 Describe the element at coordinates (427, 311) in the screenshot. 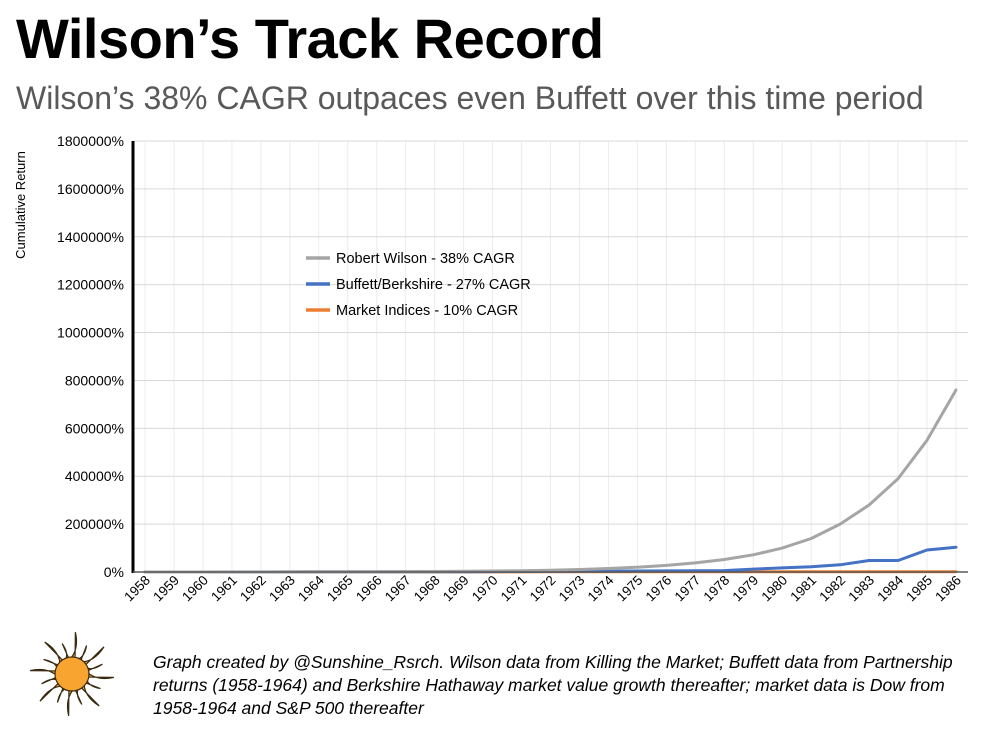

I see `legend-label: Market Indices - 10% CAGR` at that location.